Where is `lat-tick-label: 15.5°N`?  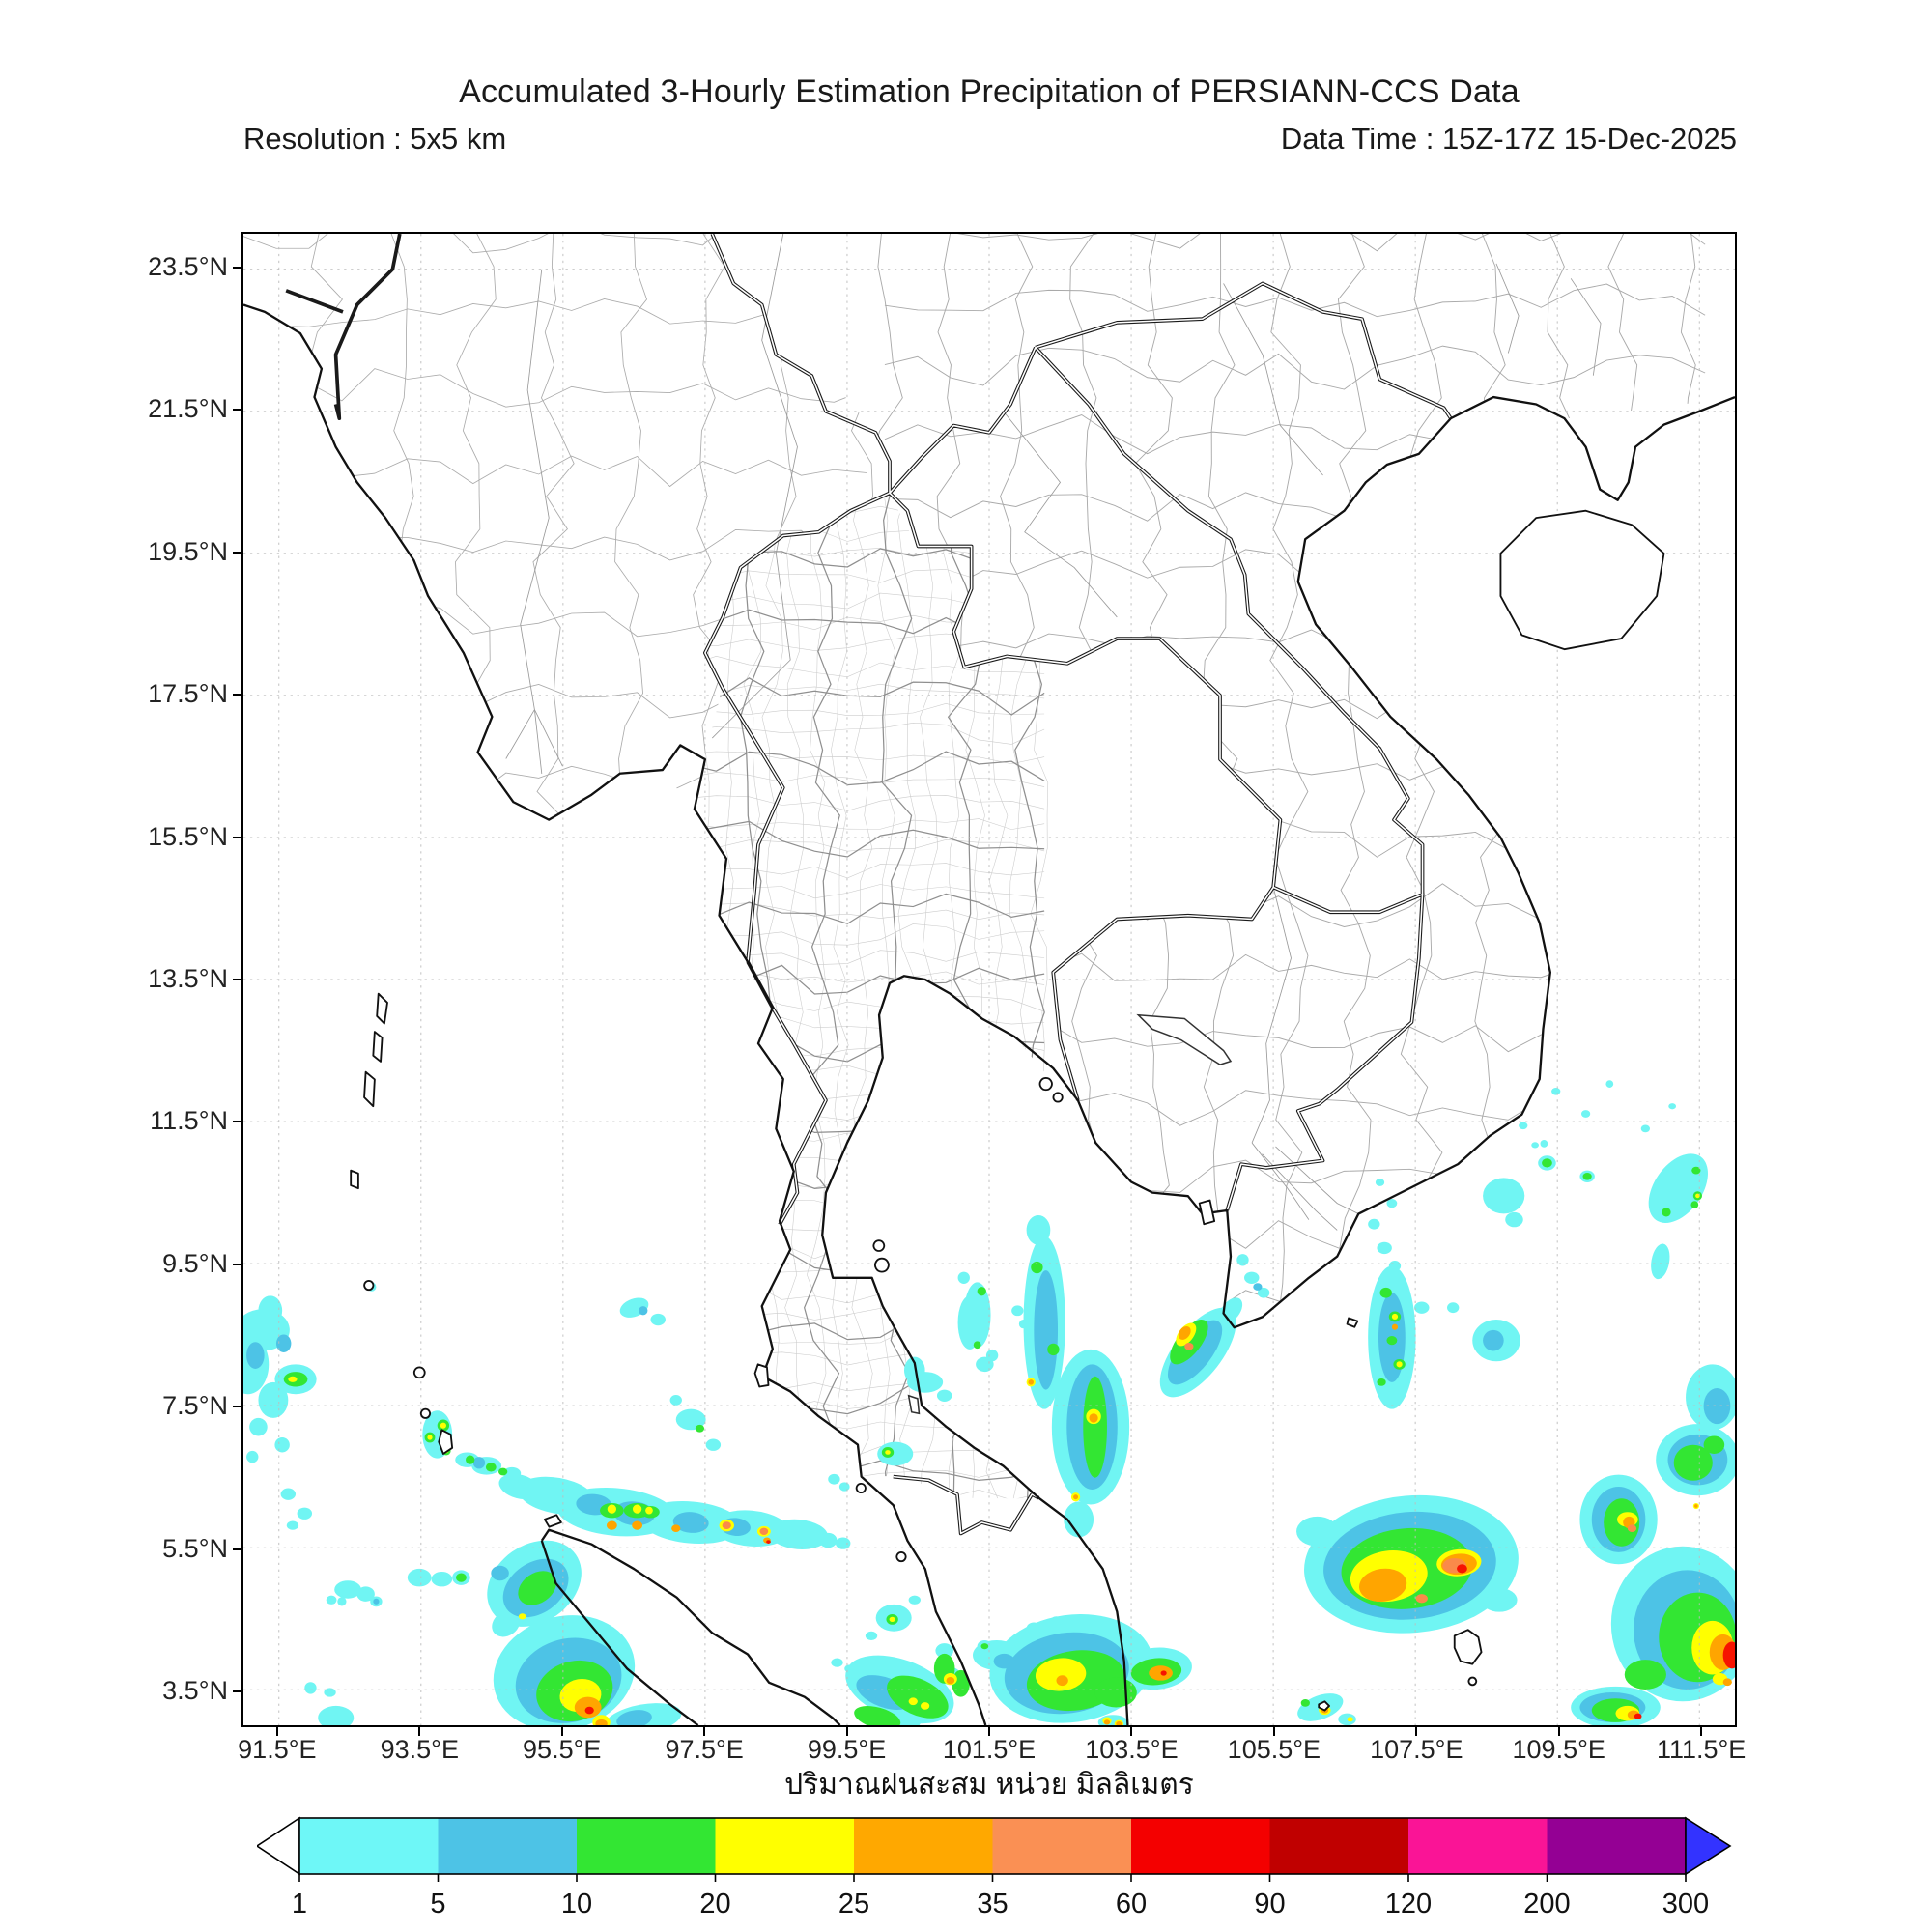 lat-tick-label: 15.5°N is located at coordinates (188, 836).